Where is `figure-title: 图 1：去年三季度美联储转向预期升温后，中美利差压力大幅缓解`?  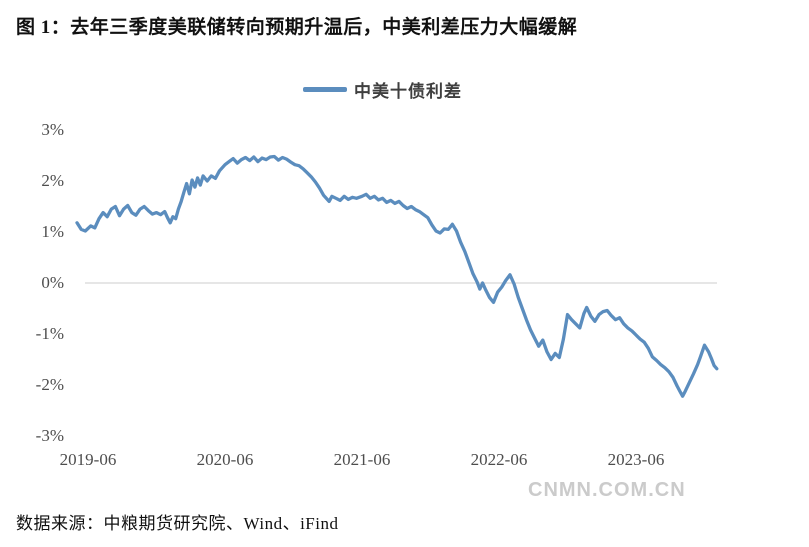 figure-title: 图 1：去年三季度美联储转向预期升温后，中美利差压力大幅缓解 is located at coordinates (297, 27).